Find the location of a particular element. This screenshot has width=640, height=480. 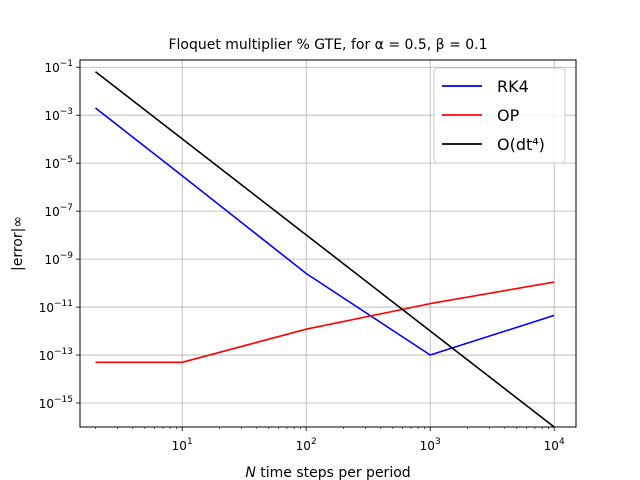

x-tick-label: 10³ is located at coordinates (430, 445).